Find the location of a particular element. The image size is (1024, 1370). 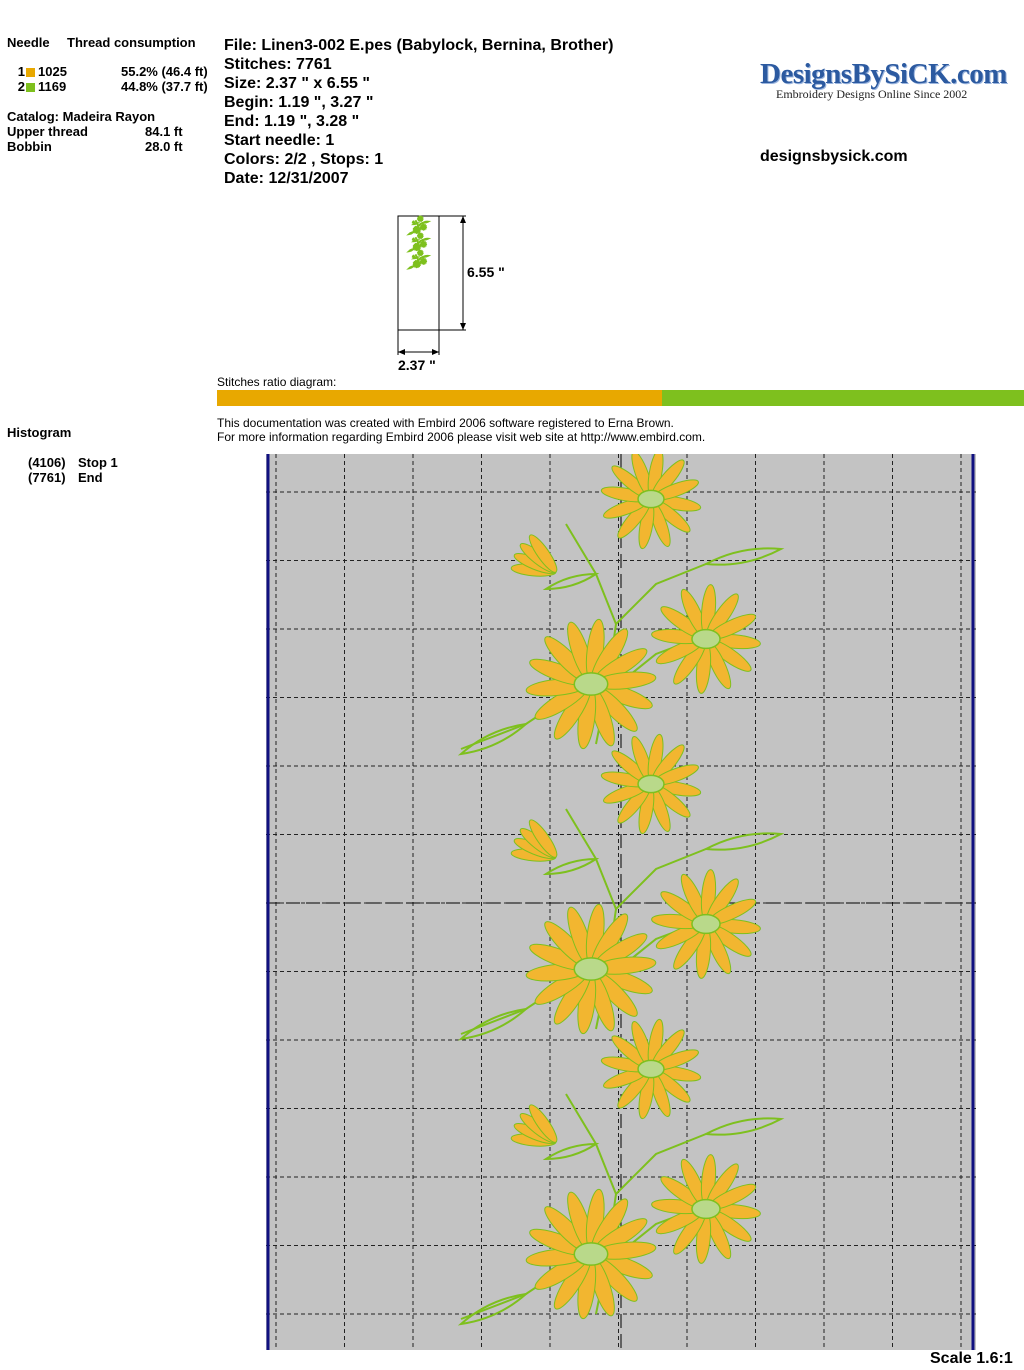

width-dimension-label: 2.37 " is located at coordinates (417, 365).